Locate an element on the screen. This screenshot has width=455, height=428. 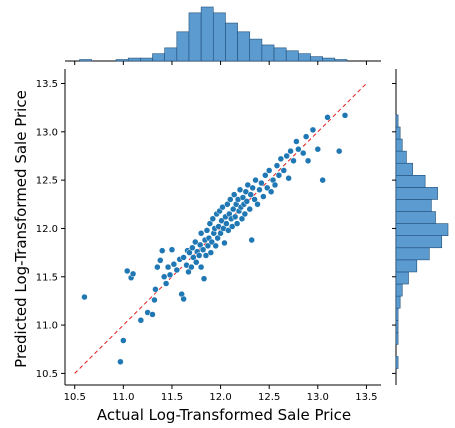
x-tick-label: 11.0 is located at coordinates (123, 397).